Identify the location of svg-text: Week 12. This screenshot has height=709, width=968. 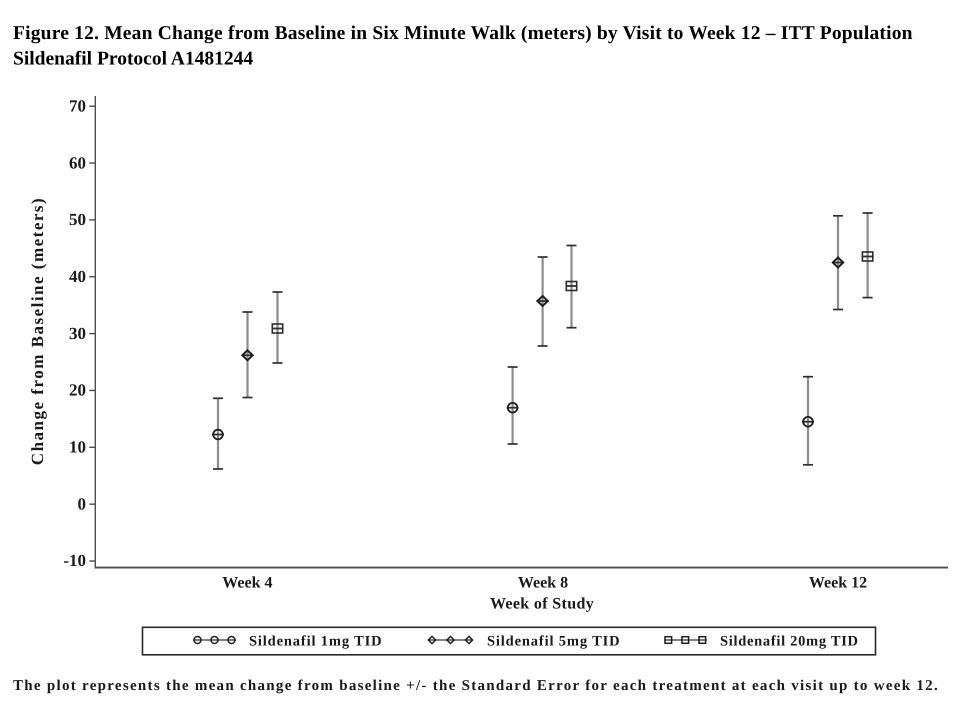
(838, 583).